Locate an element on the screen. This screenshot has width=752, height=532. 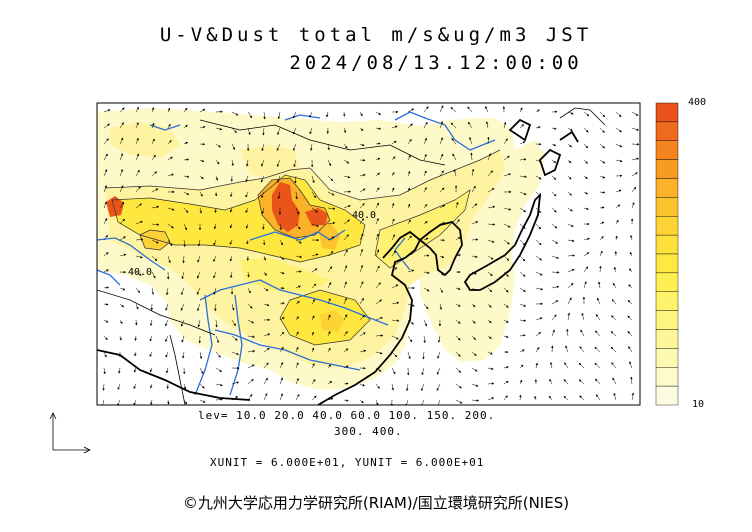
copyright-notice: ©九州大学応用力学研究所(RIAM)/国立環境研究所(NIES) is located at coordinates (376, 503).